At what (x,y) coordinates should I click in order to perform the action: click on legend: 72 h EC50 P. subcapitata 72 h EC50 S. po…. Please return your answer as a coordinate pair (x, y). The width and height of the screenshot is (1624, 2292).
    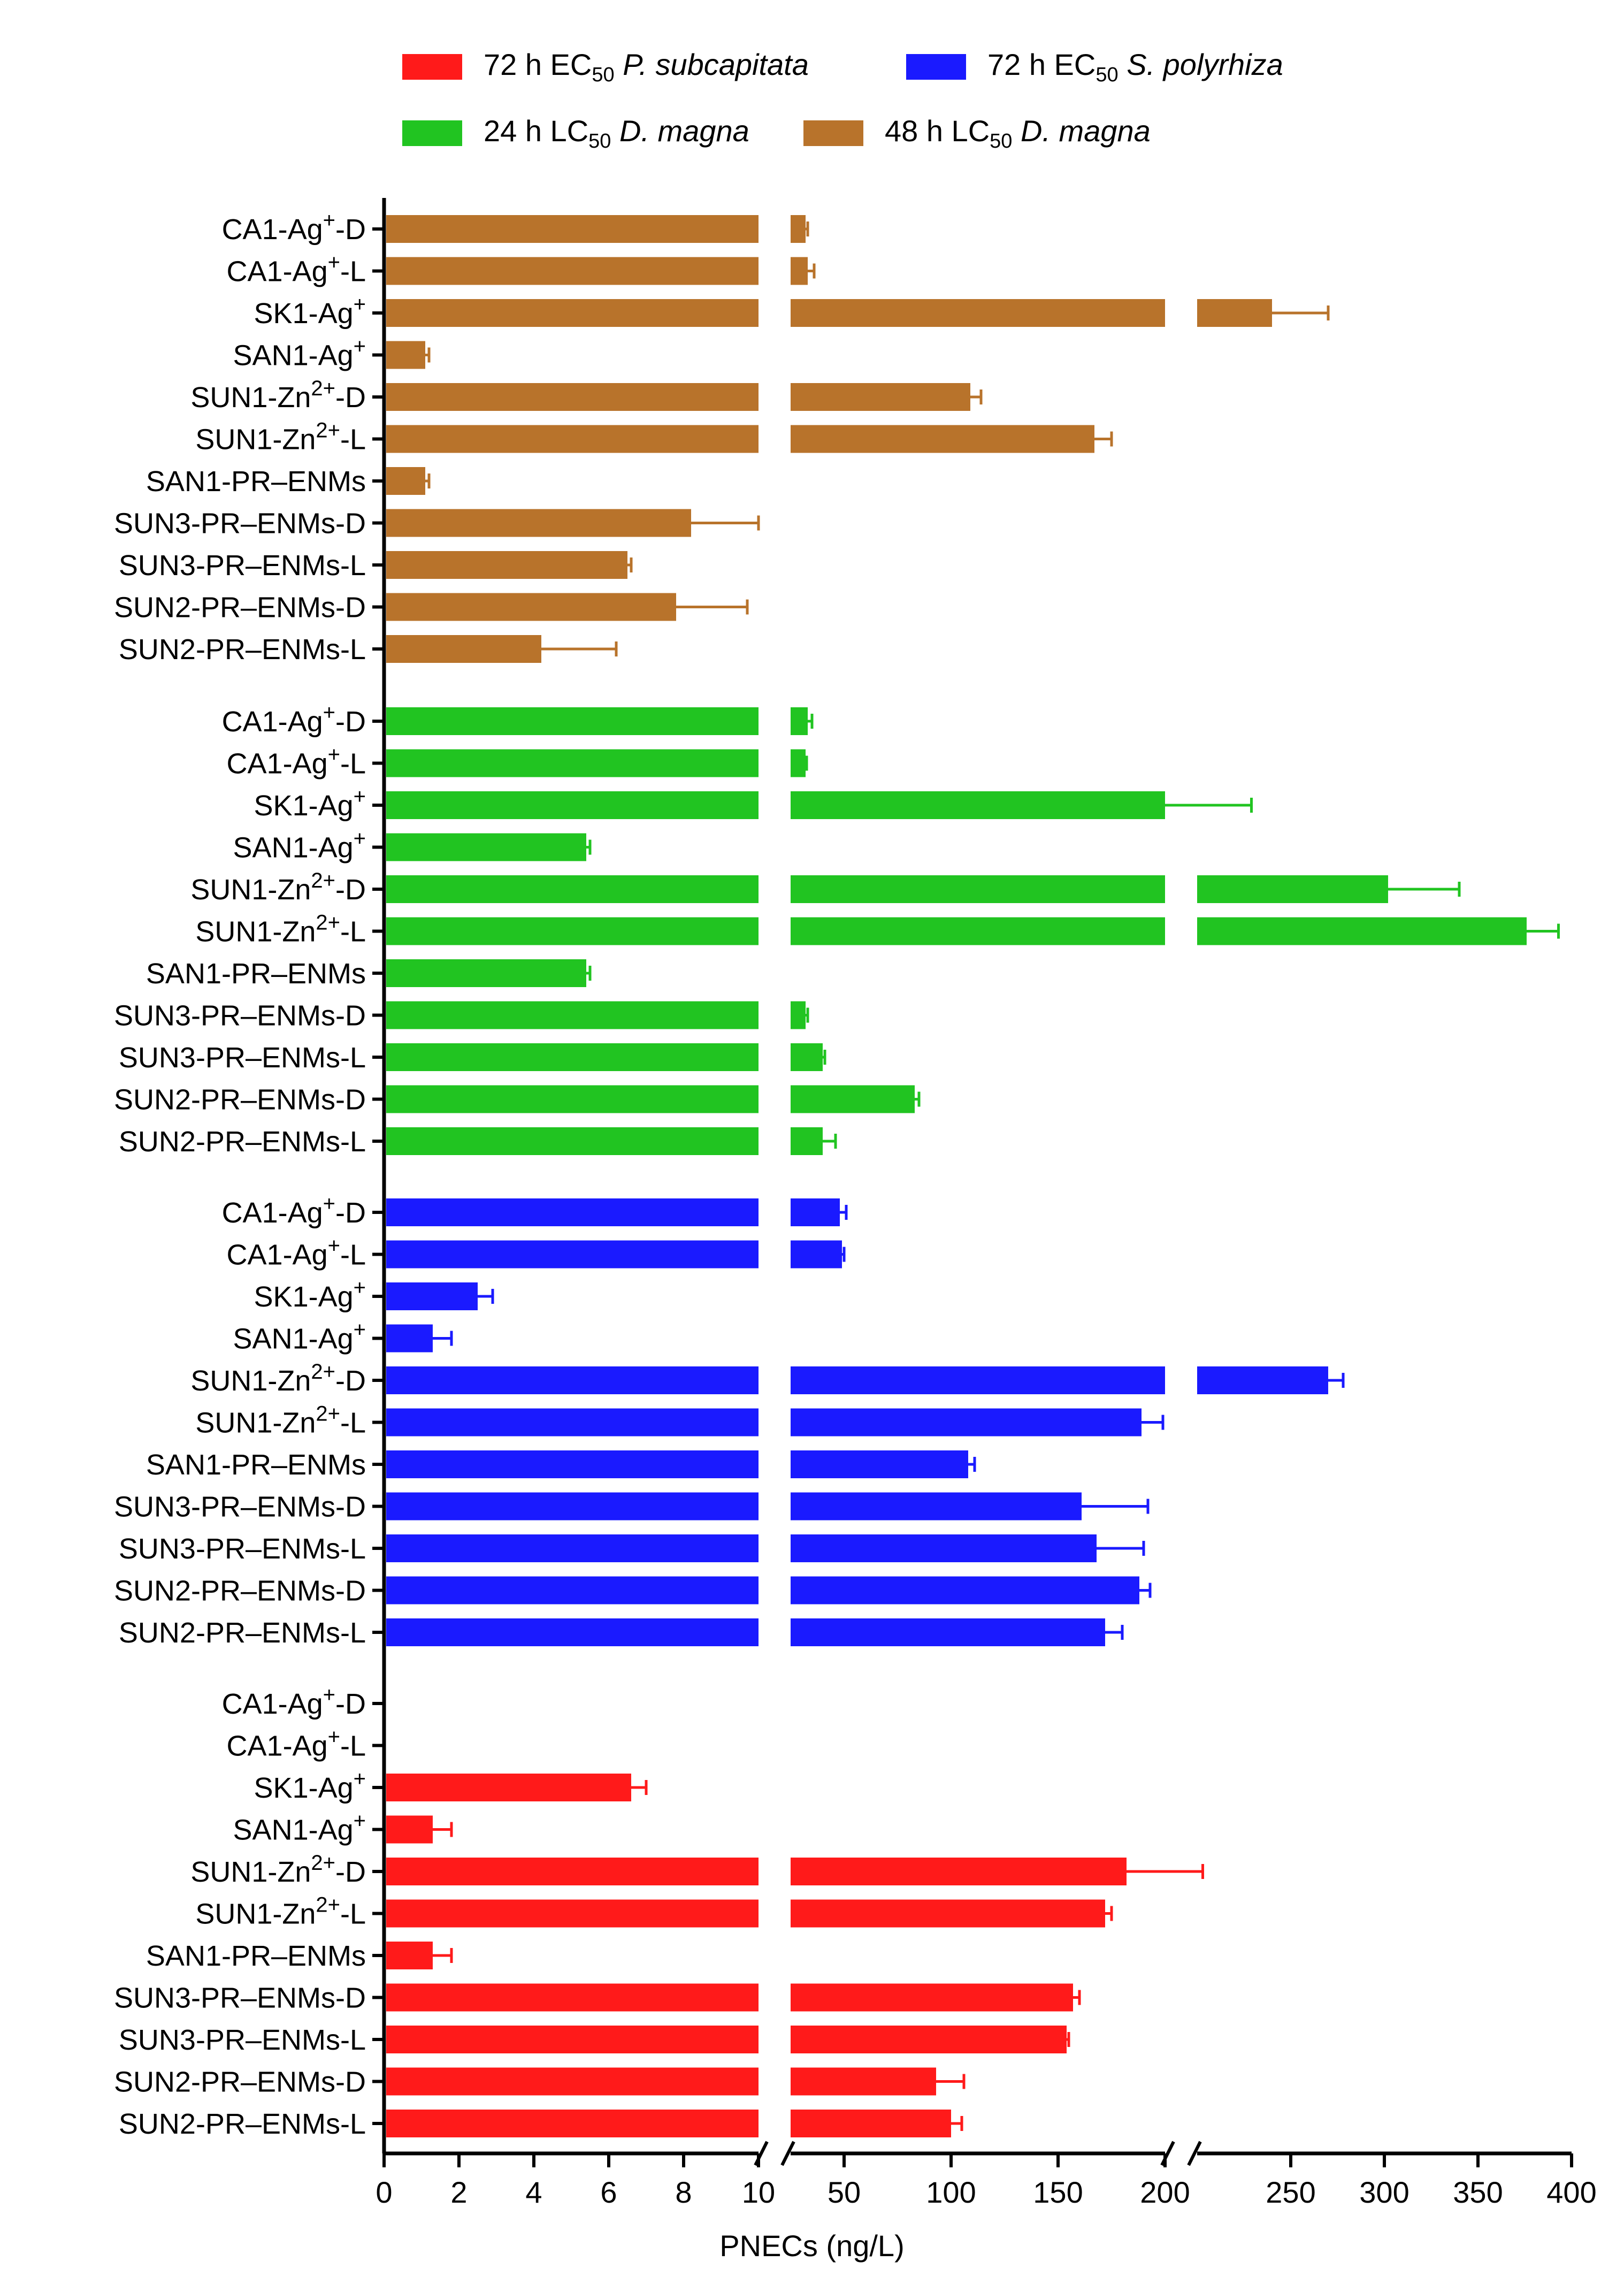
    Looking at the image, I should click on (812, 80).